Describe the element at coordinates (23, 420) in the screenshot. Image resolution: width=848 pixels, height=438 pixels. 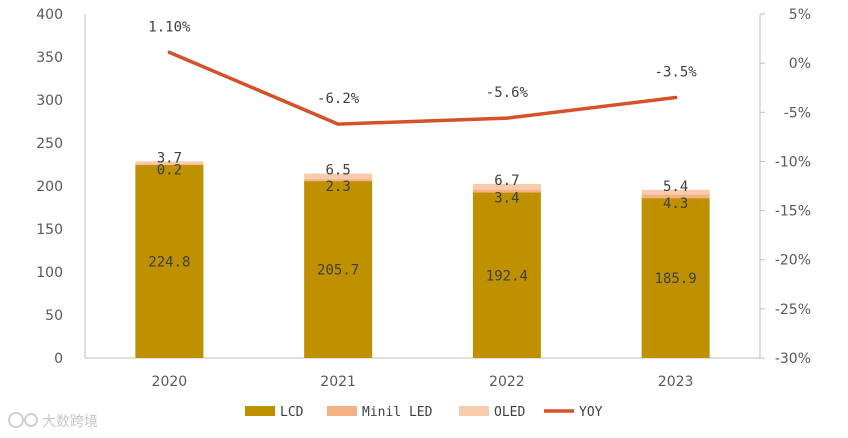
I see `watermark-logo-icon` at that location.